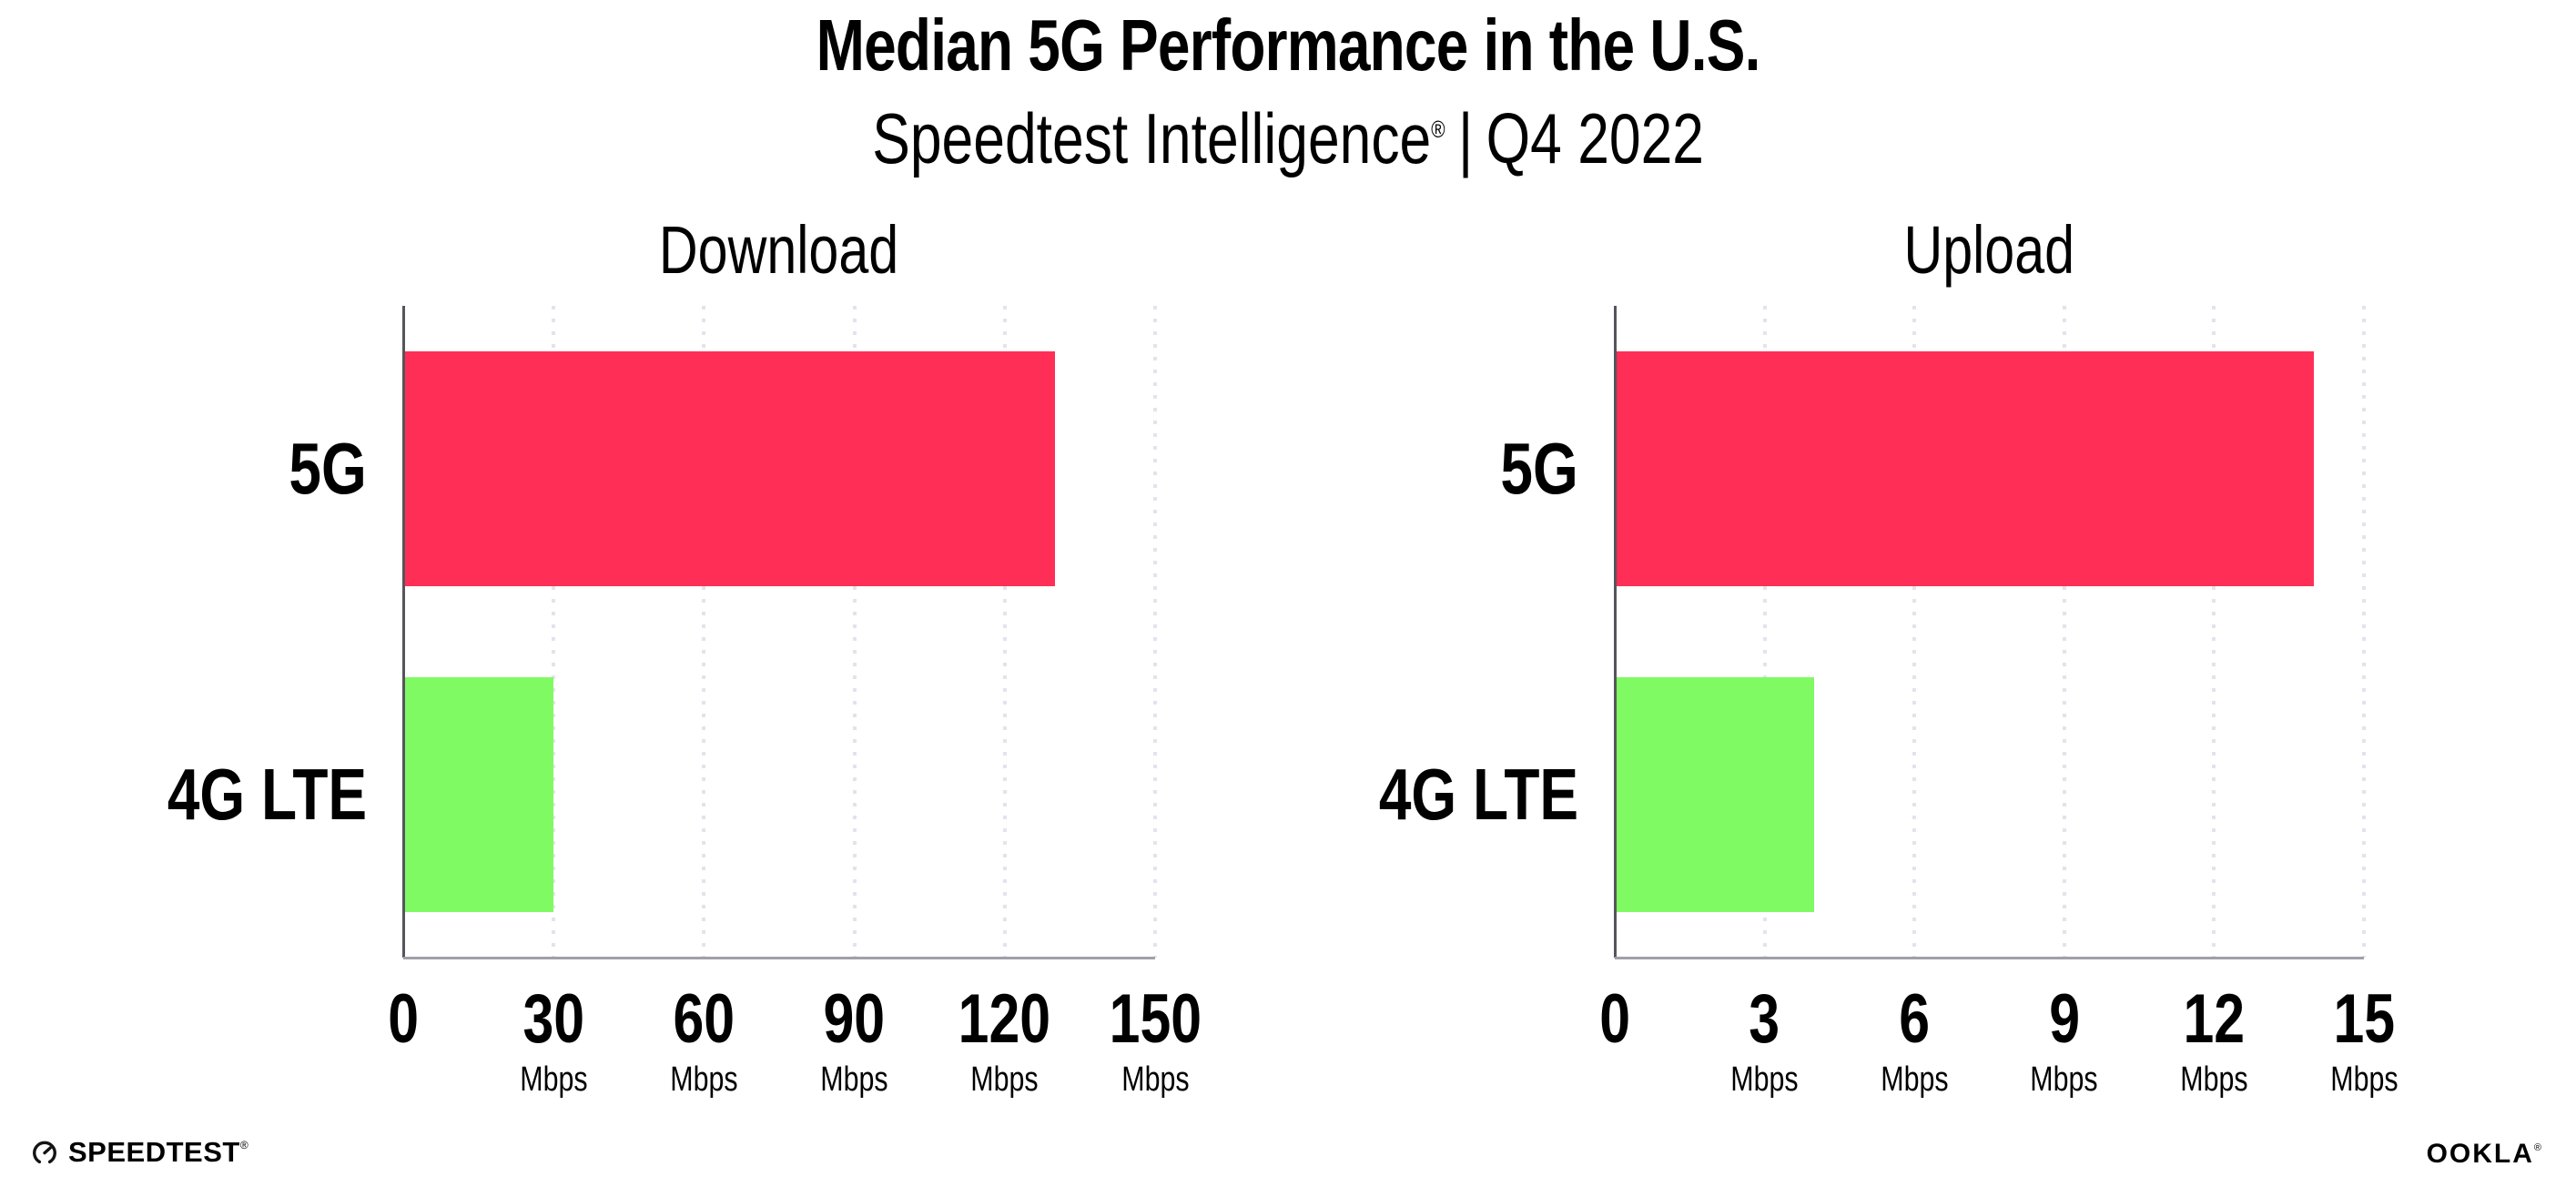 The width and height of the screenshot is (2576, 1197). I want to click on x-tick-label: 9 Mbps, so click(2064, 1040).